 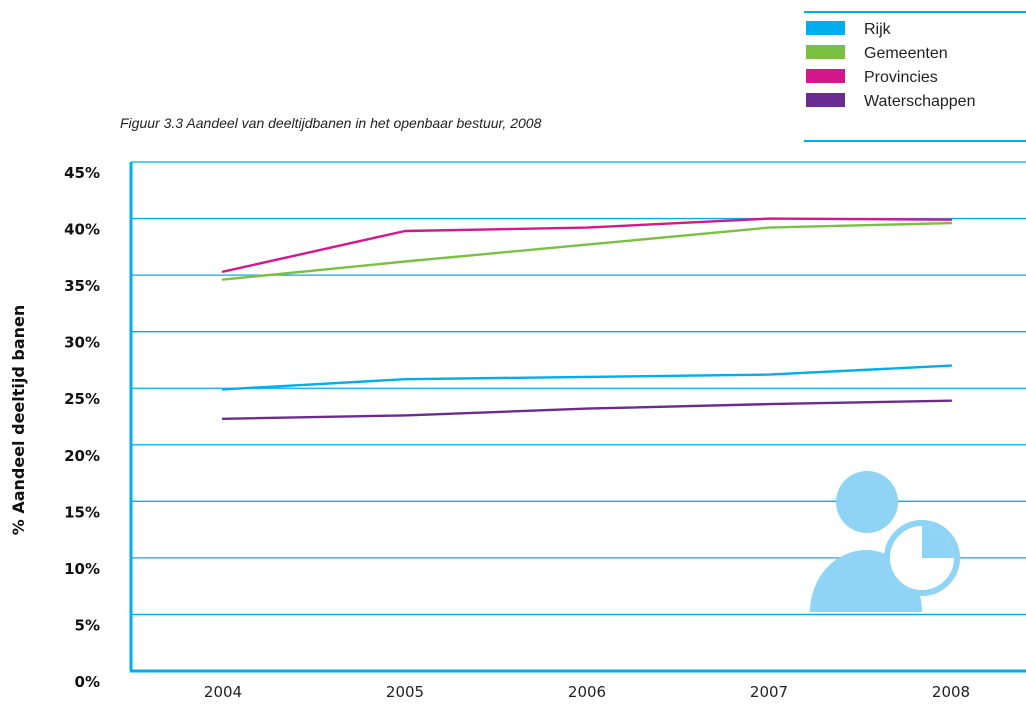 I want to click on y-axis-label: % Aandeel deeltijd banen, so click(x=18, y=420).